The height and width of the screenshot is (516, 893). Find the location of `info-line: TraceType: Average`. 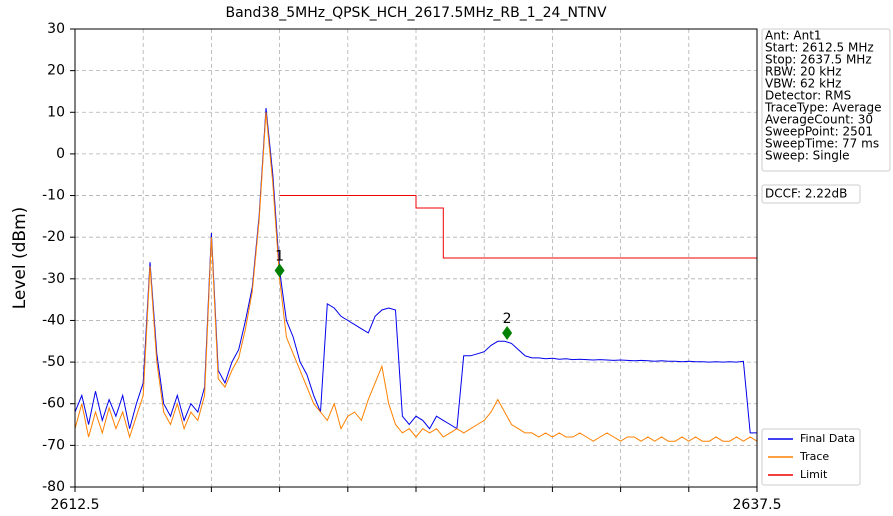

info-line: TraceType: Average is located at coordinates (823, 108).